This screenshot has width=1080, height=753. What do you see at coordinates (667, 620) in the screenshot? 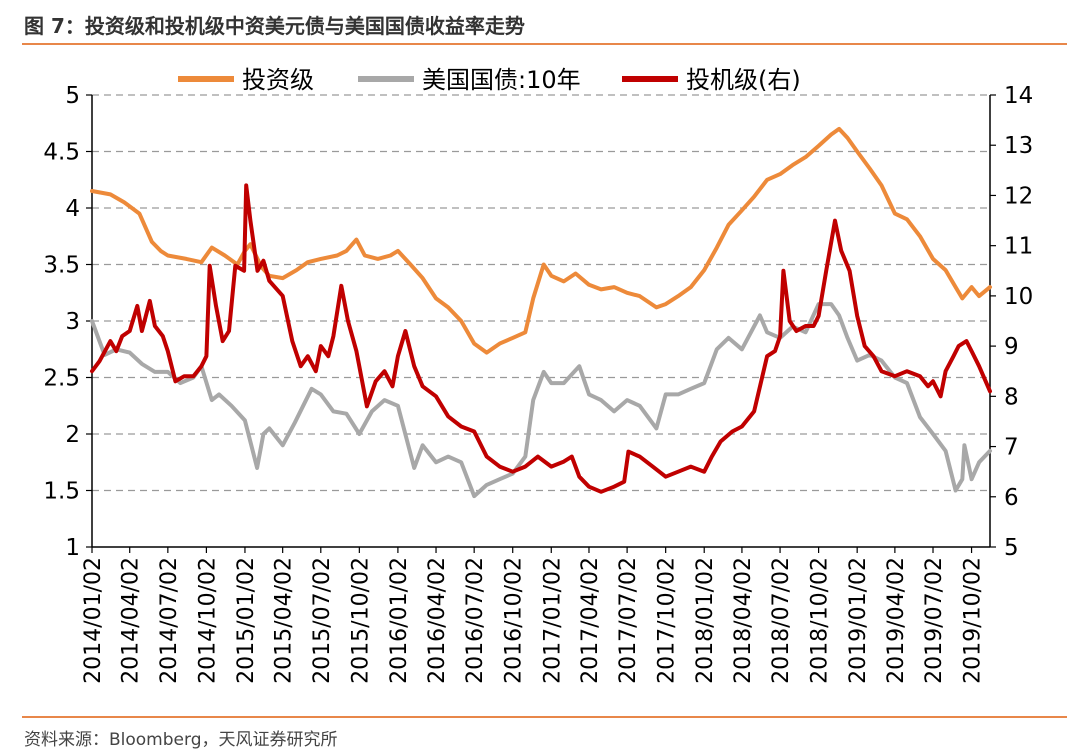
I see `x-tick-label: 2017/10/02` at bounding box center [667, 620].